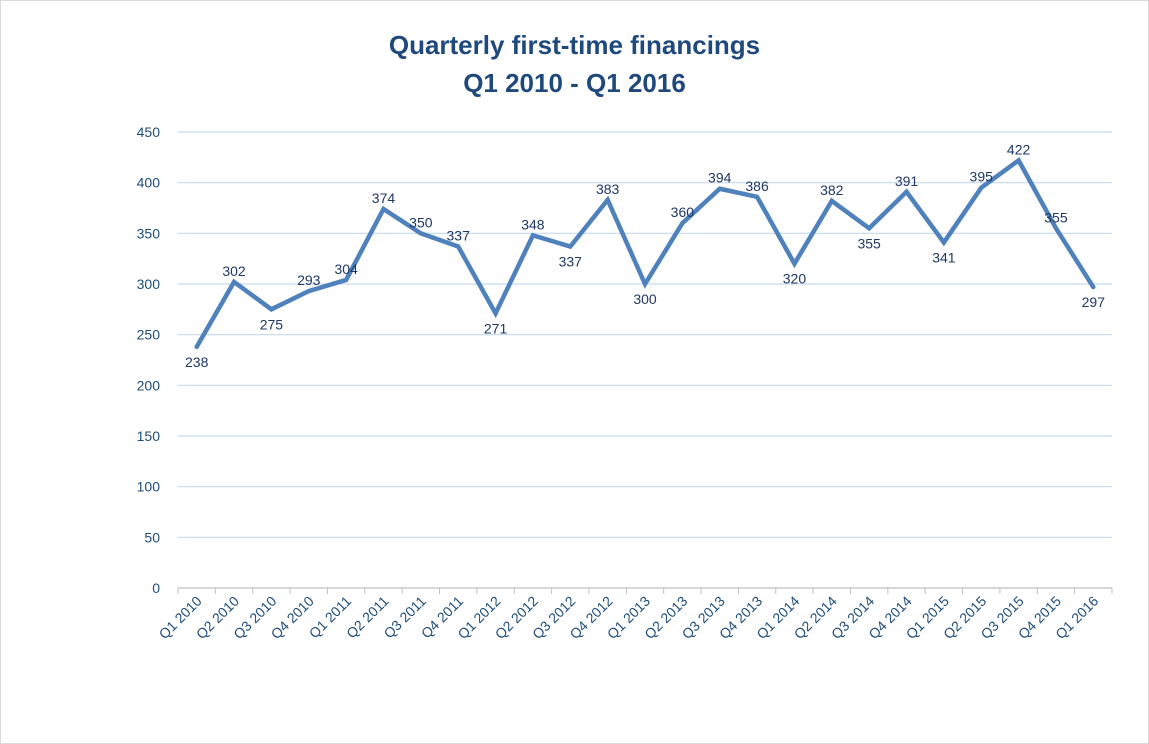 Image resolution: width=1149 pixels, height=744 pixels. What do you see at coordinates (149, 487) in the screenshot?
I see `y-tick-label: 100` at bounding box center [149, 487].